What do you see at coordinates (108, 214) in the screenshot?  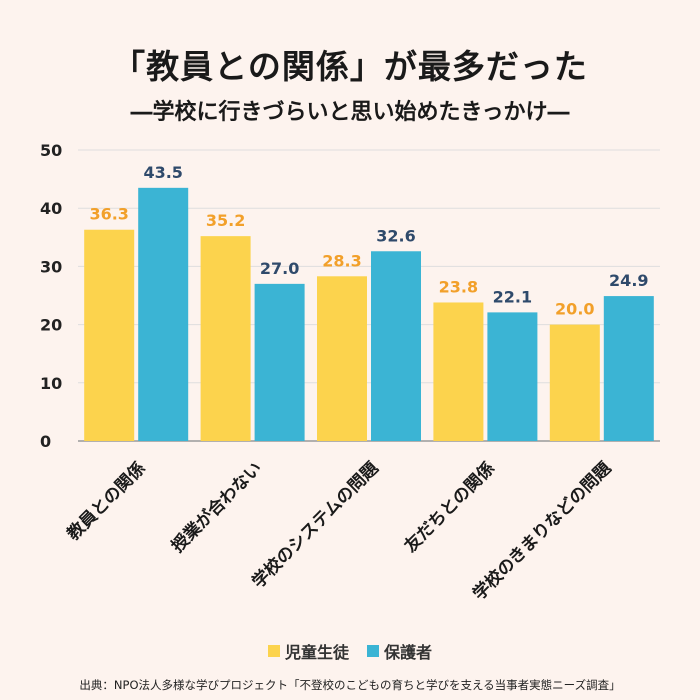 I see `data-label-students: 36.3` at bounding box center [108, 214].